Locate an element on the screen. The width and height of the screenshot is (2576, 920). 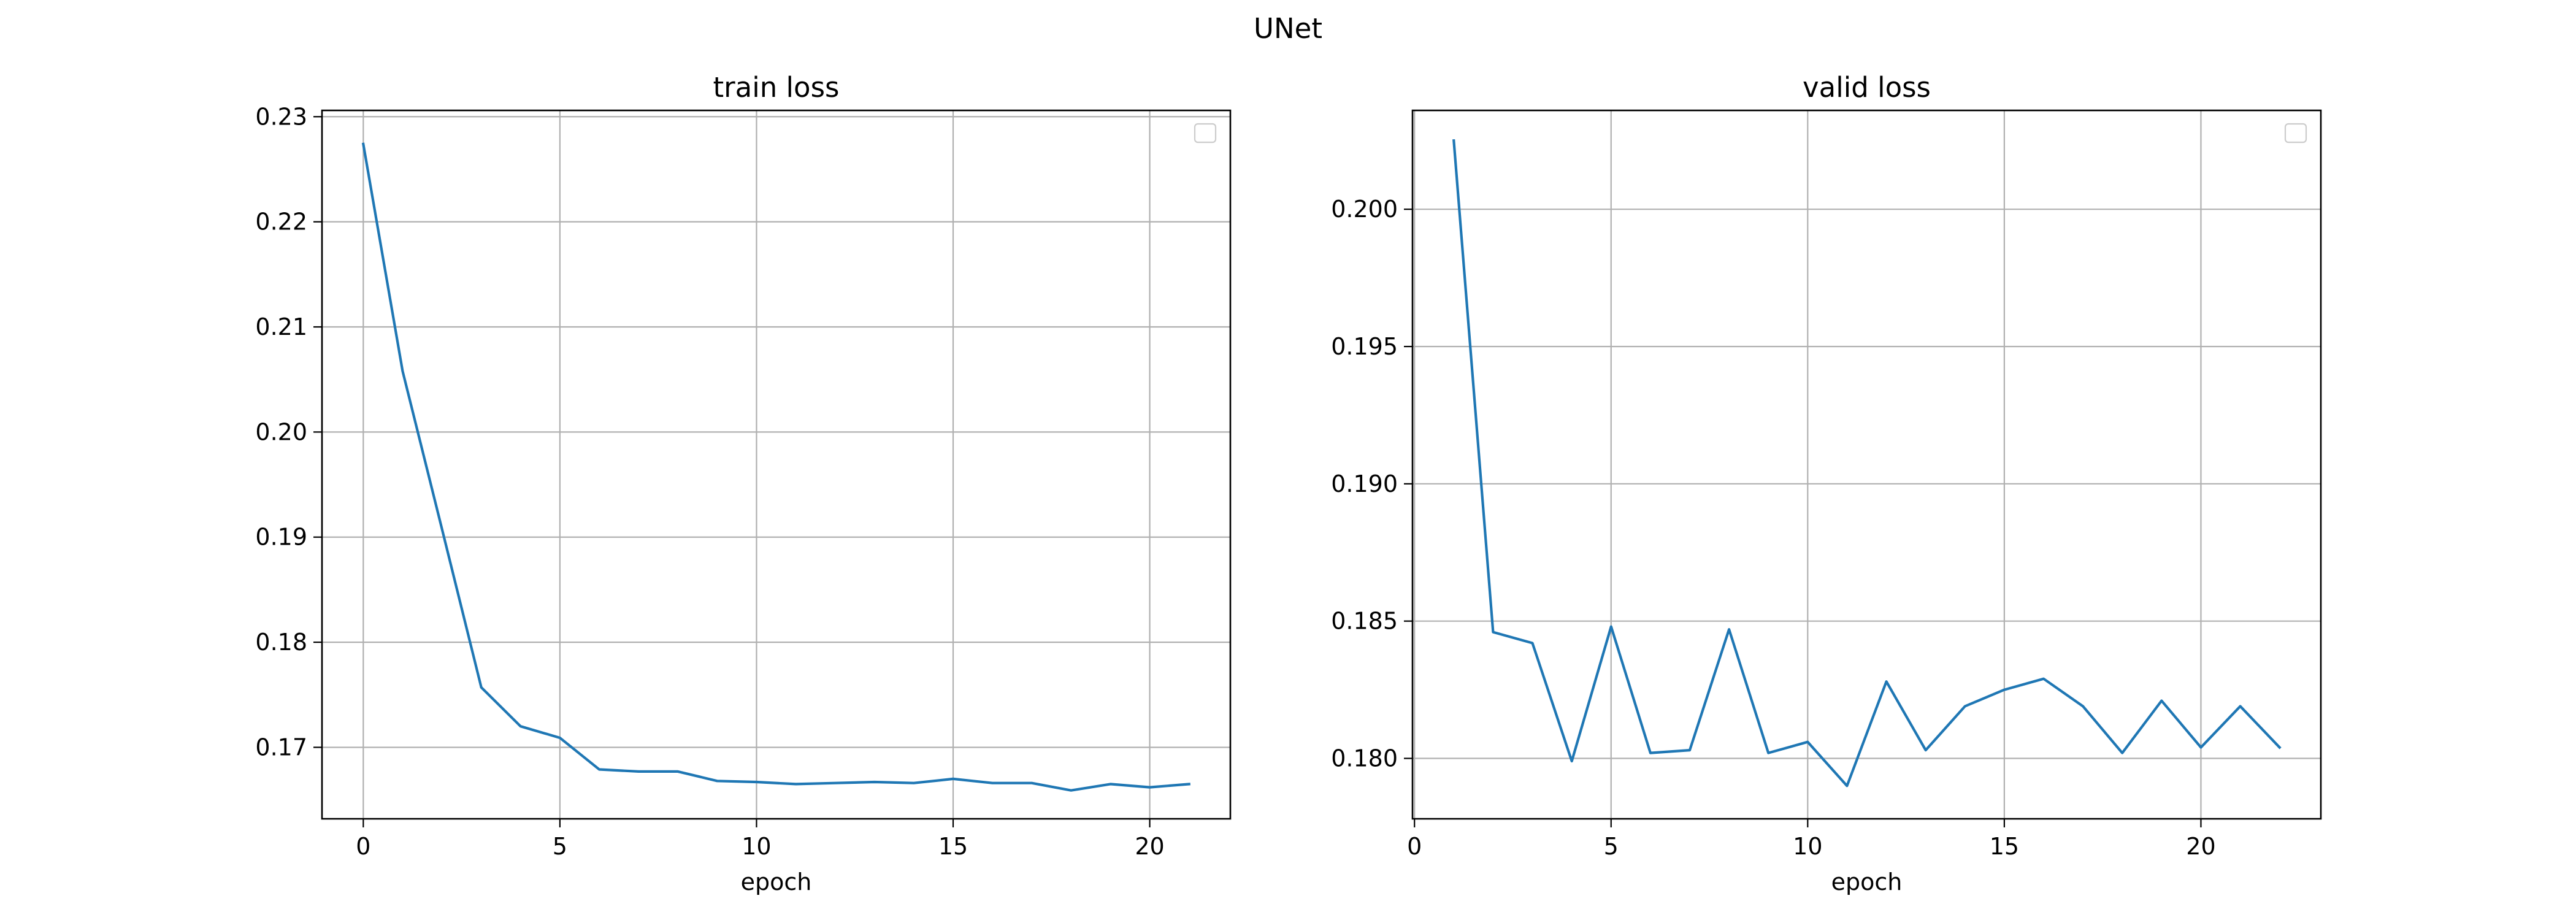
train-loss-ytick-label: 0.21 is located at coordinates (281, 326).